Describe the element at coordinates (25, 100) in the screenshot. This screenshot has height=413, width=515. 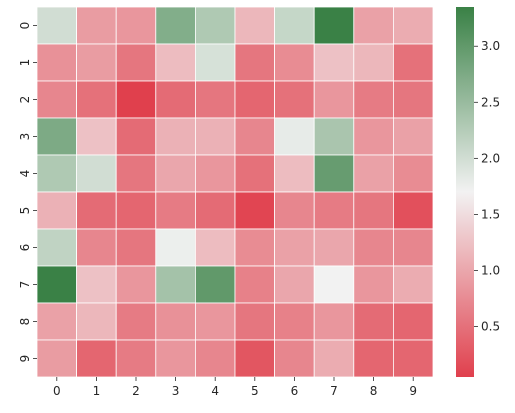
I see `y-tick-label: 2` at that location.